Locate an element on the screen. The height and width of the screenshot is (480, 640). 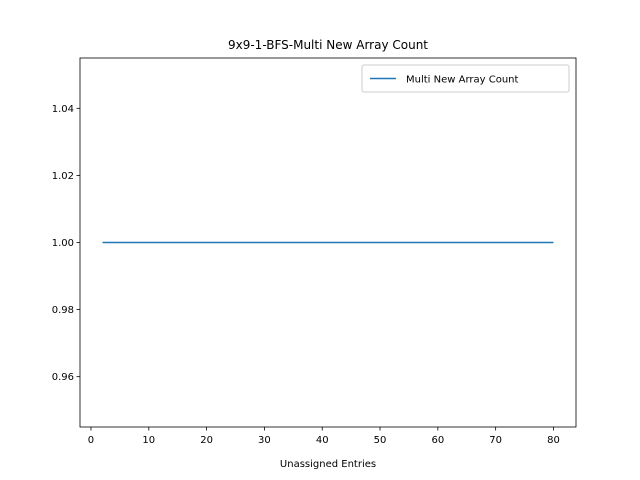
x-tick-label: 0 is located at coordinates (91, 440).